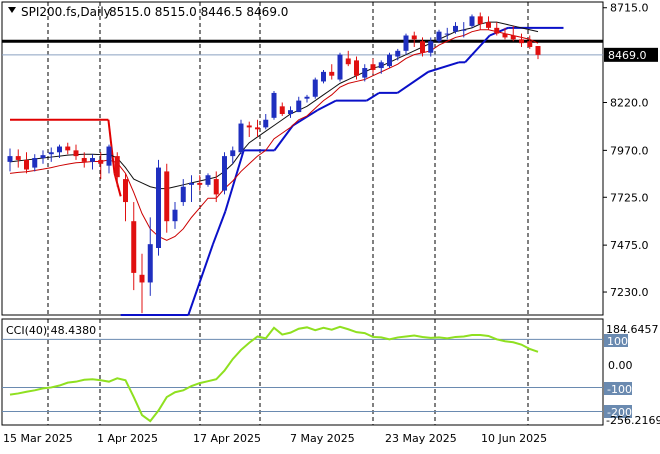  Describe the element at coordinates (632, 375) in the screenshot. I see `cci-axis: 184.6457 100 0.00 -100 -200 -256.2169` at that location.